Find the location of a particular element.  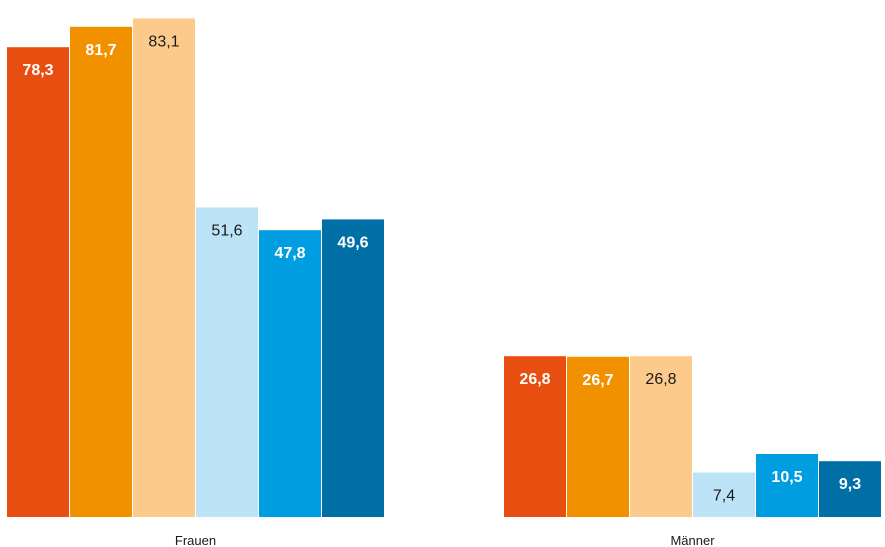

category-labels-group: Frauen Männer is located at coordinates (445, 540).